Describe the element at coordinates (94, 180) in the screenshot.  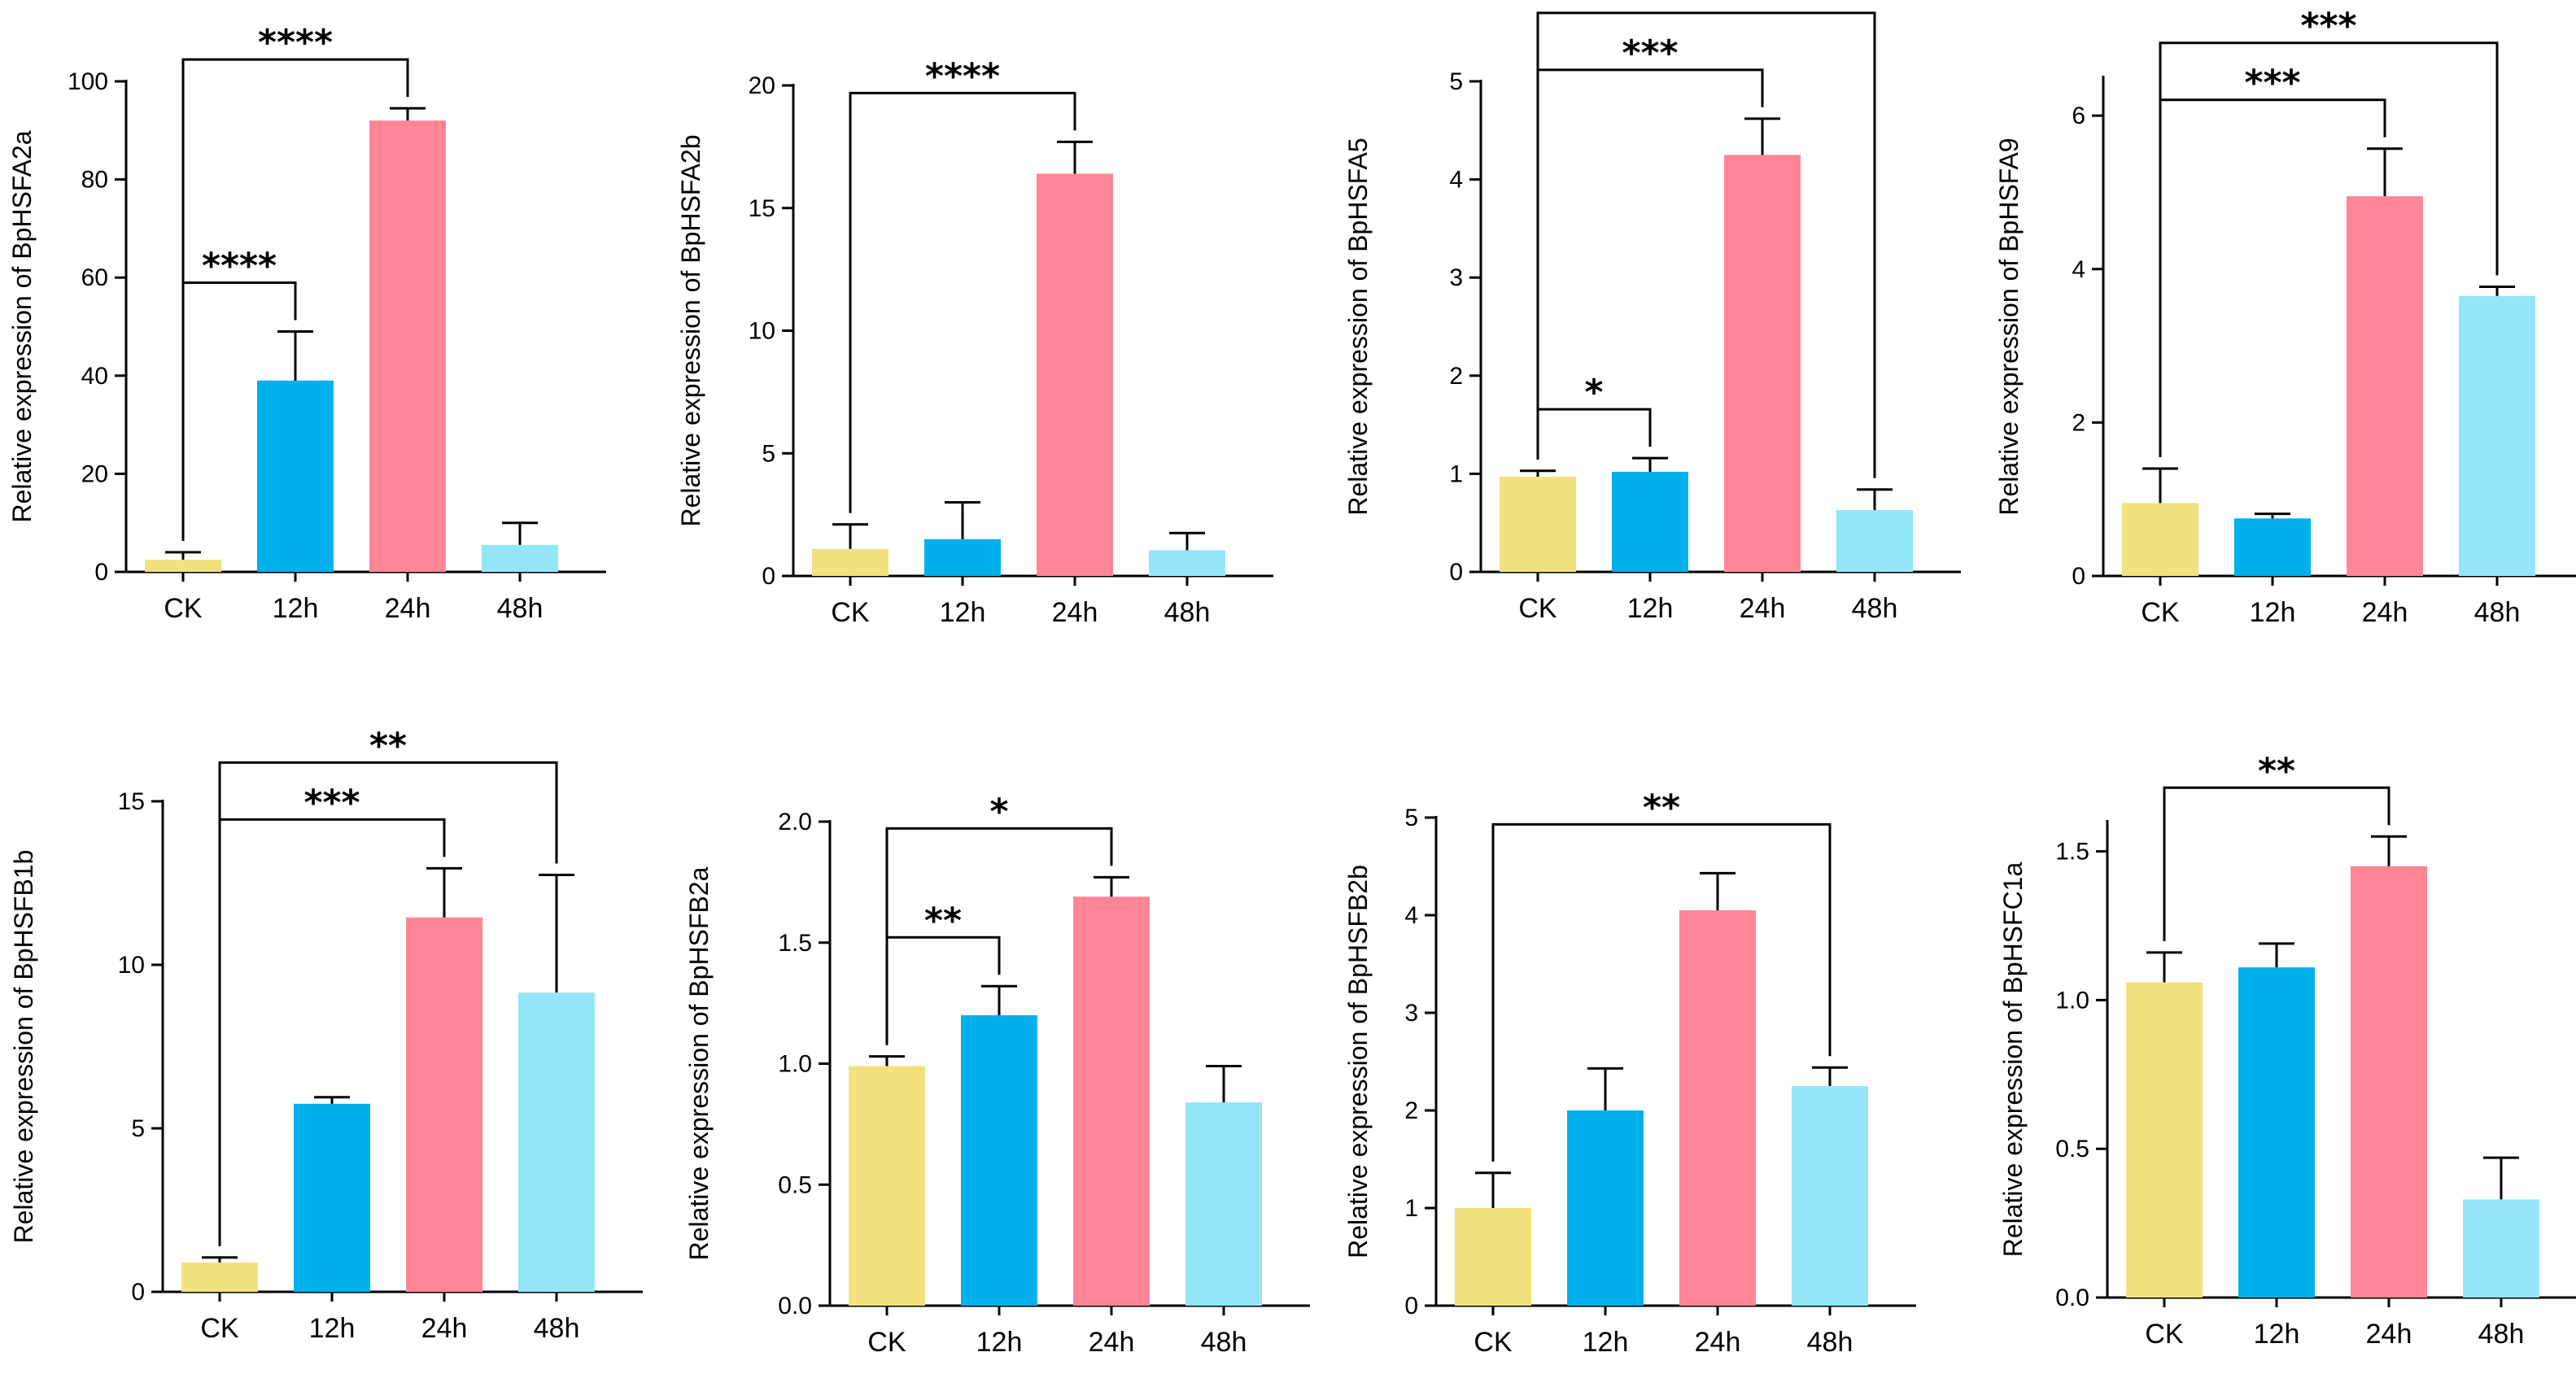
I see `y-tick-label: 80` at that location.